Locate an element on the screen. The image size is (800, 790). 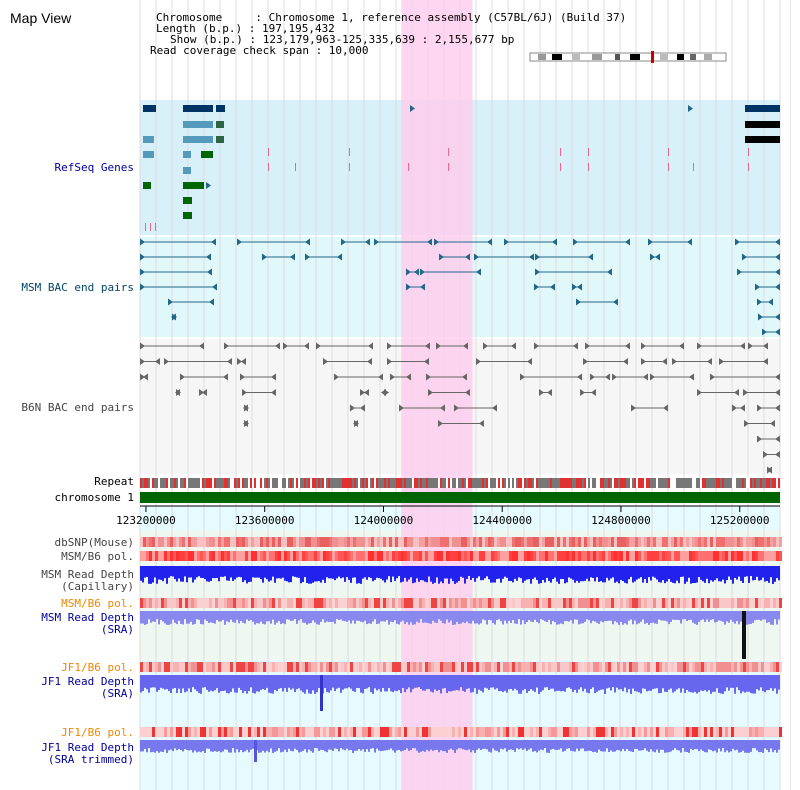
msm-bac-label: MSM BAC end pairs is located at coordinates (77, 287).